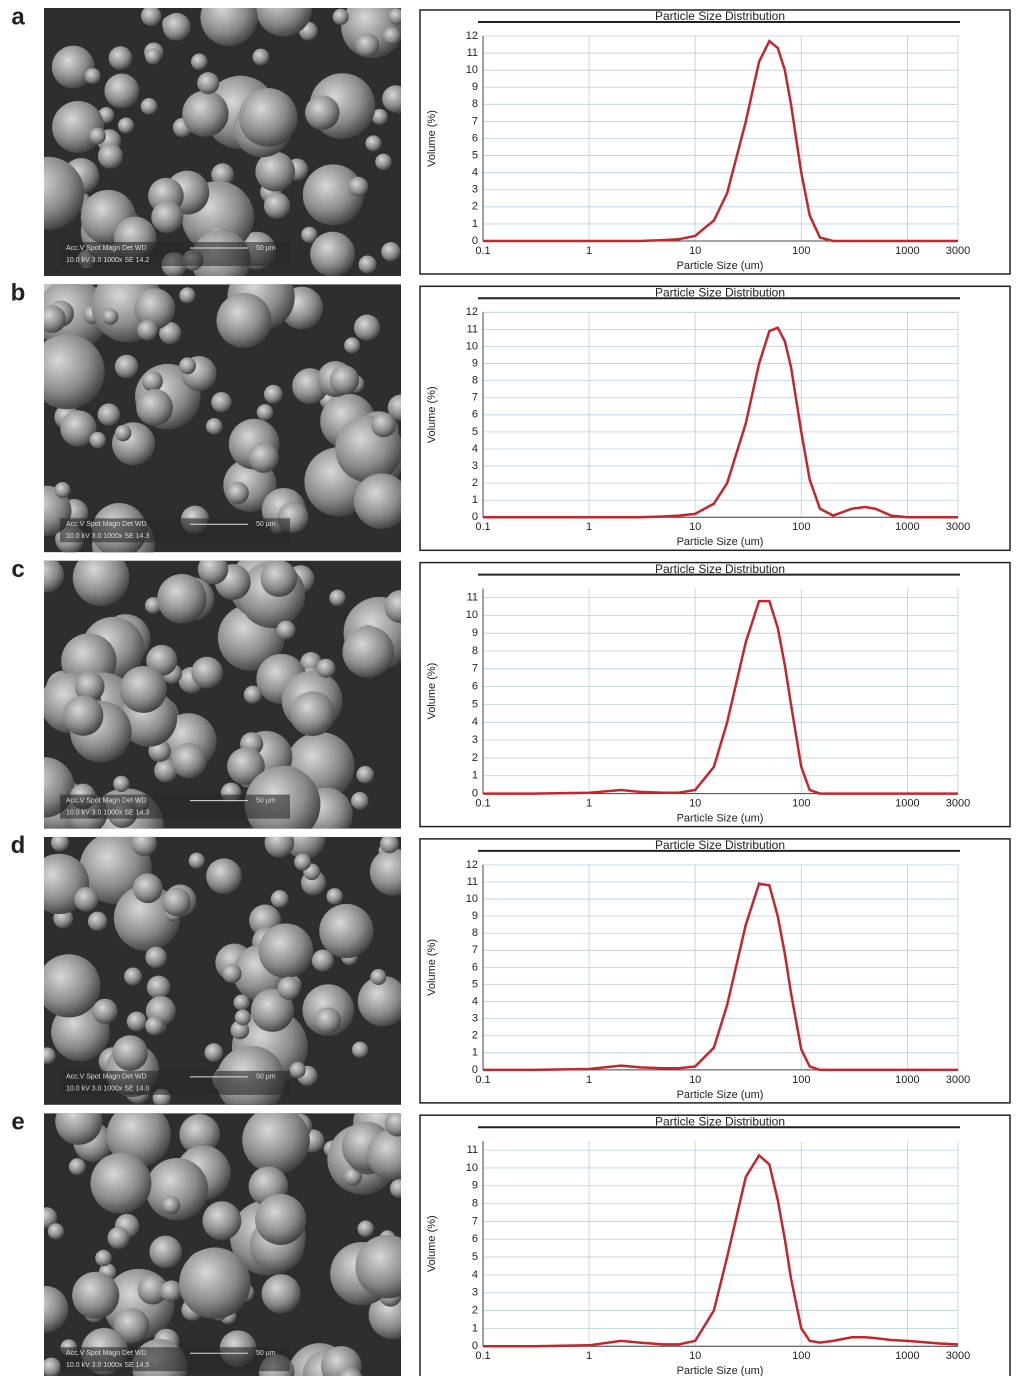 This screenshot has width=1016, height=1376. Describe the element at coordinates (721, 1250) in the screenshot. I see `distribution-line` at that location.